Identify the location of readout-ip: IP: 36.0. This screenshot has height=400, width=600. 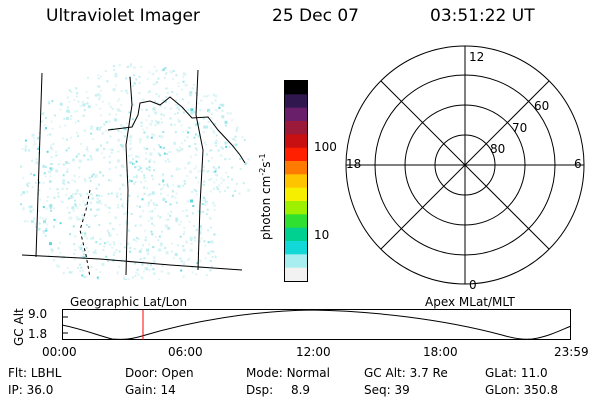
(30, 390).